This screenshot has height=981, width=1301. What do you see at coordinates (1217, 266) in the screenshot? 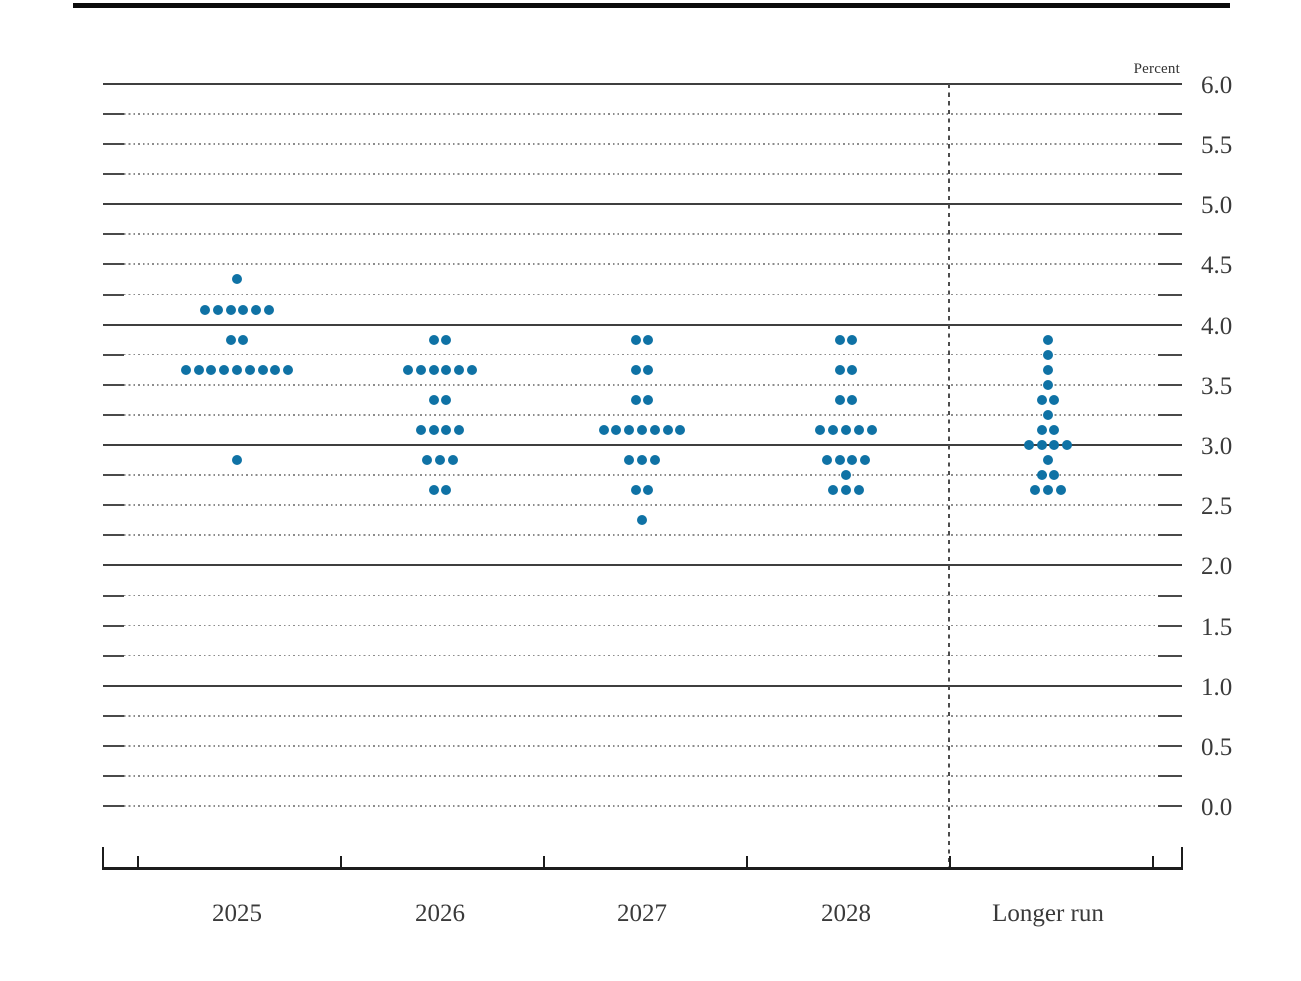
I see `y-axis-label: 4.5` at bounding box center [1217, 266].